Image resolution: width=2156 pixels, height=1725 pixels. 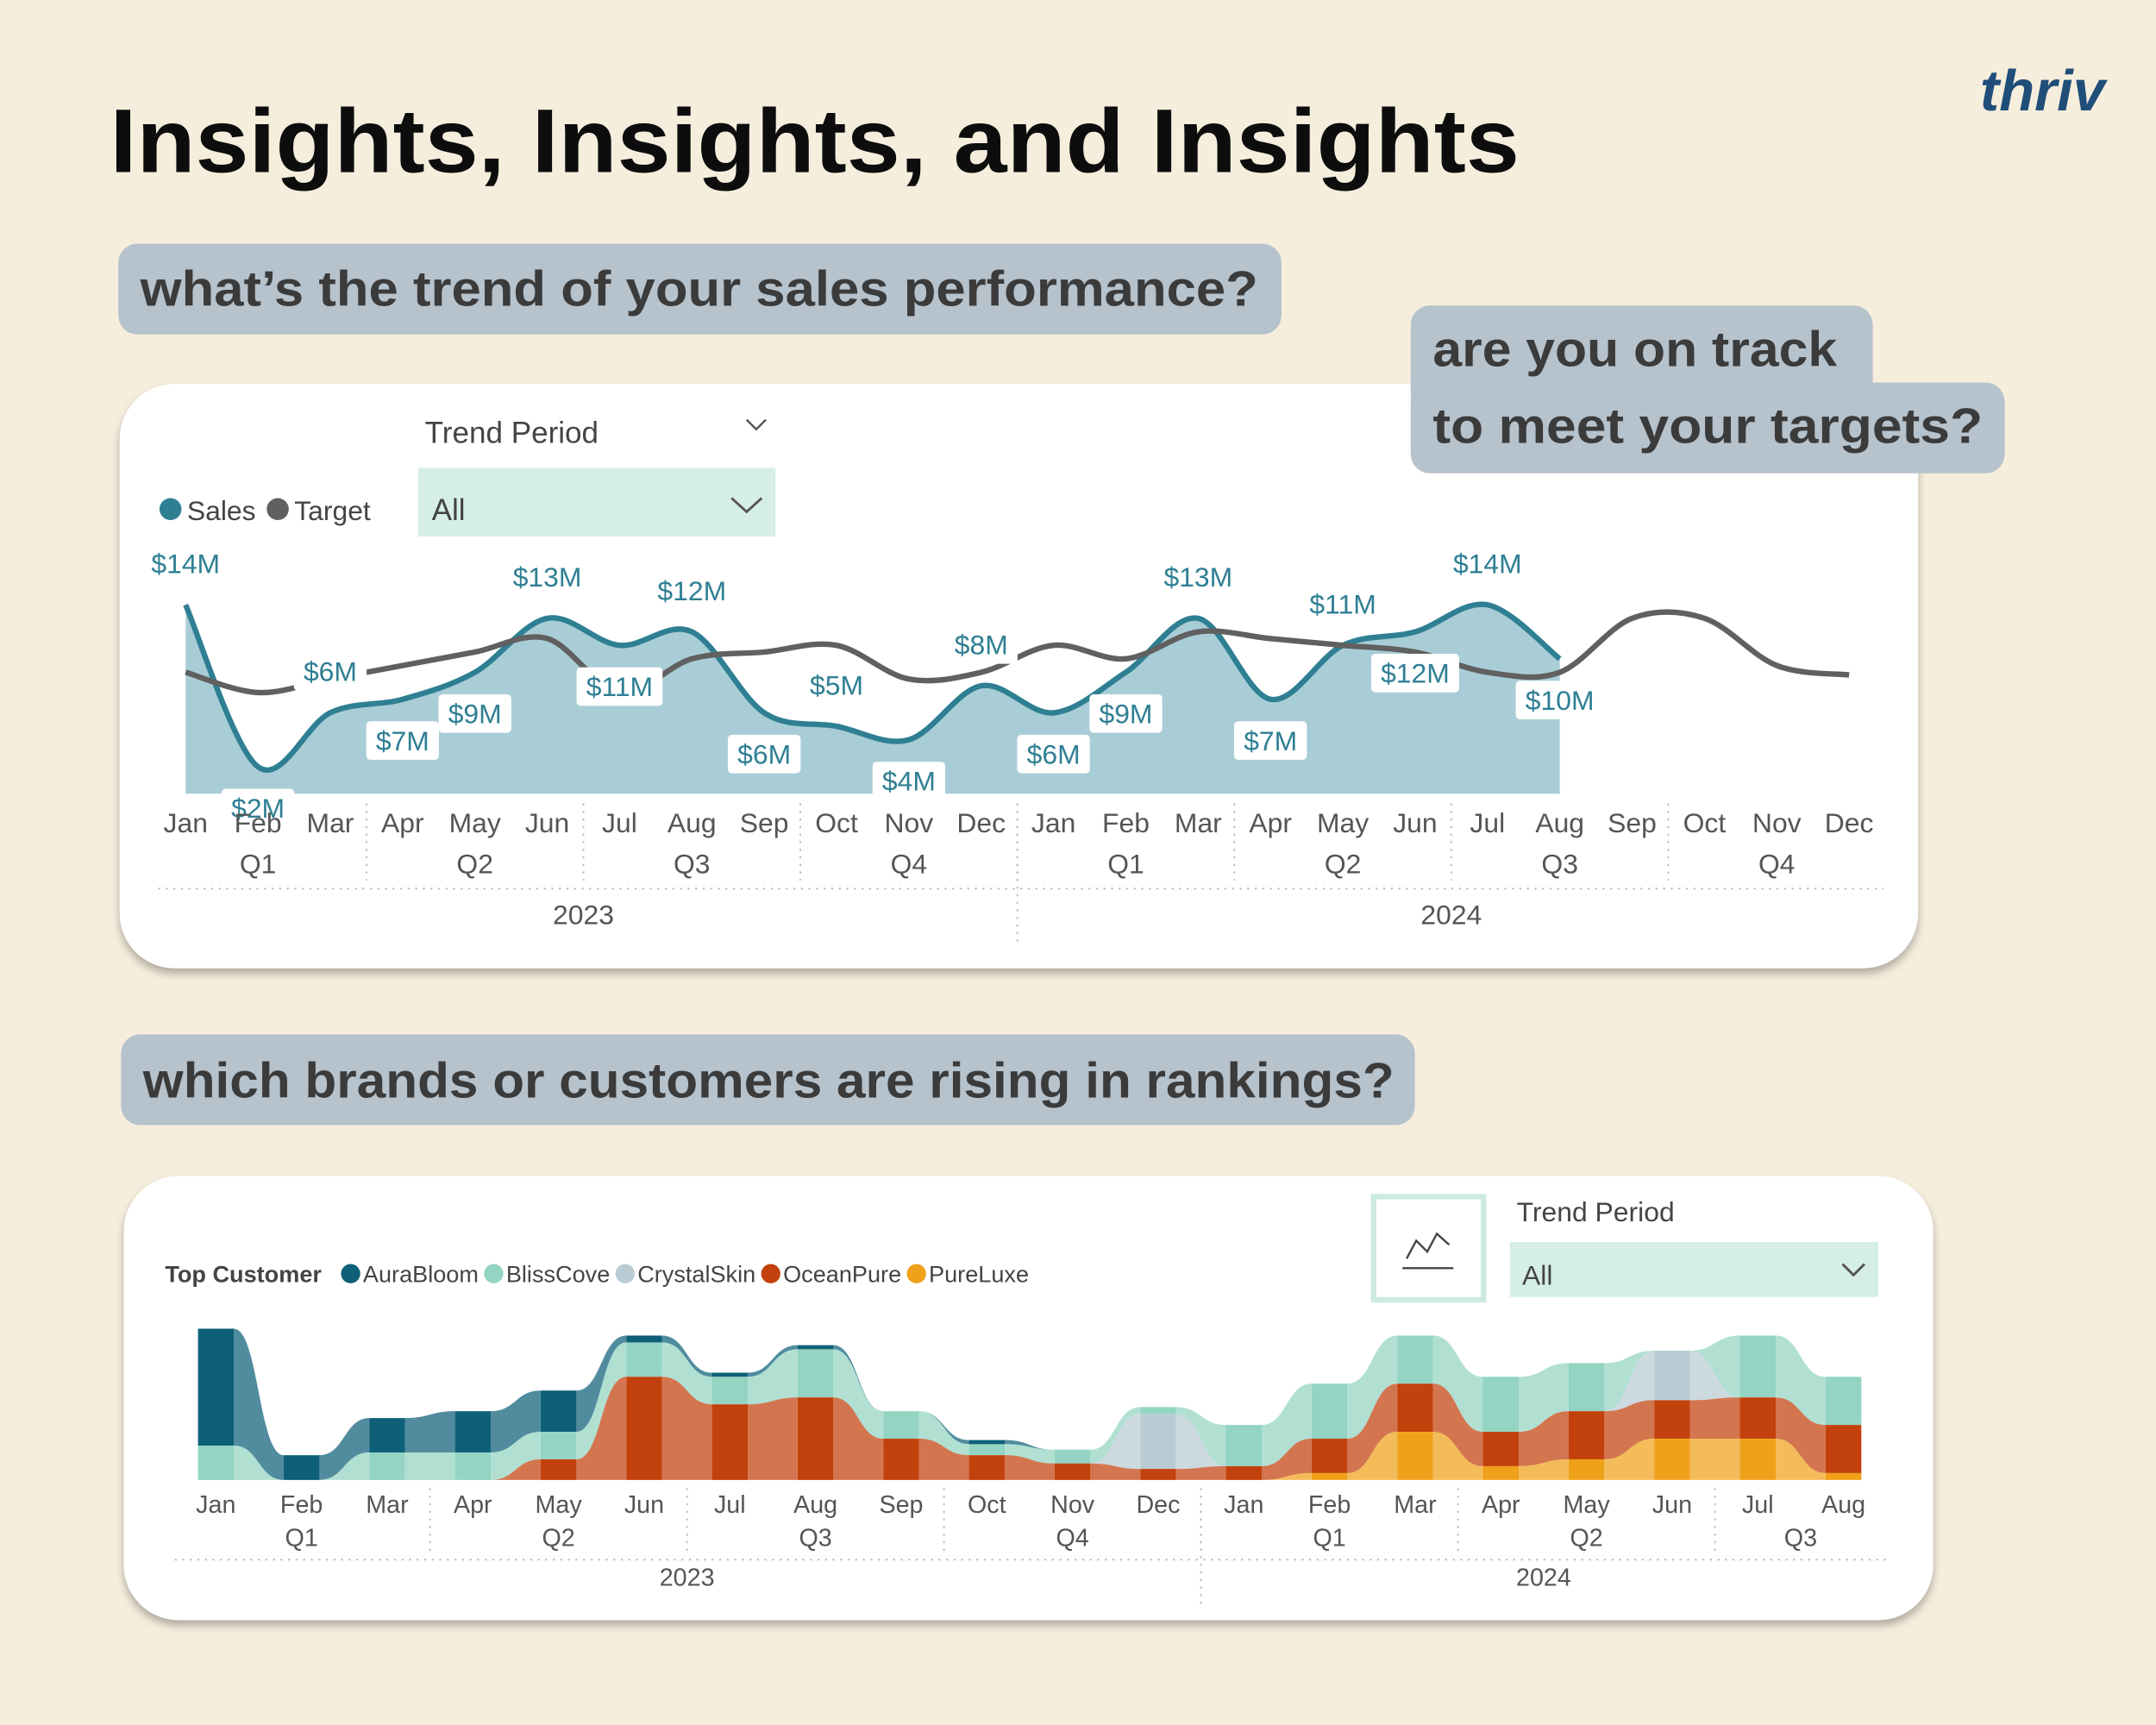 I want to click on button-icon, so click(x=1428, y=1245).